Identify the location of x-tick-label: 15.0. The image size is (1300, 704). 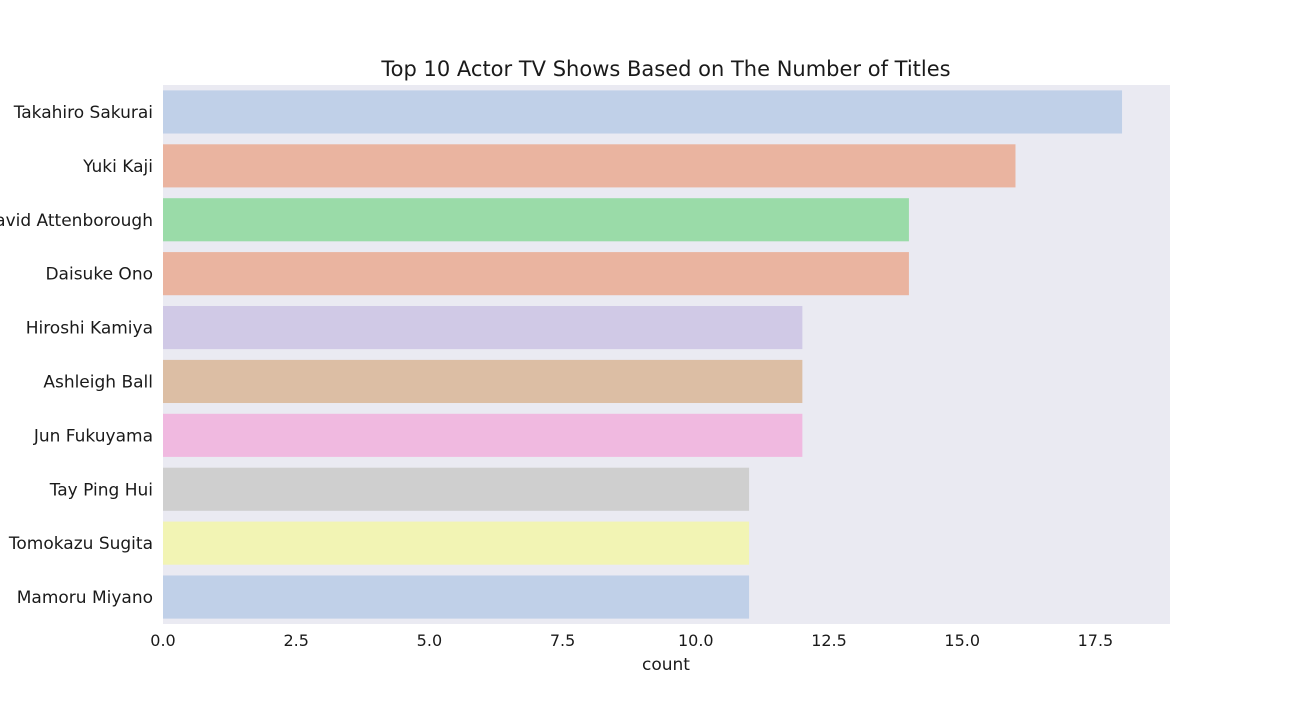
(962, 640).